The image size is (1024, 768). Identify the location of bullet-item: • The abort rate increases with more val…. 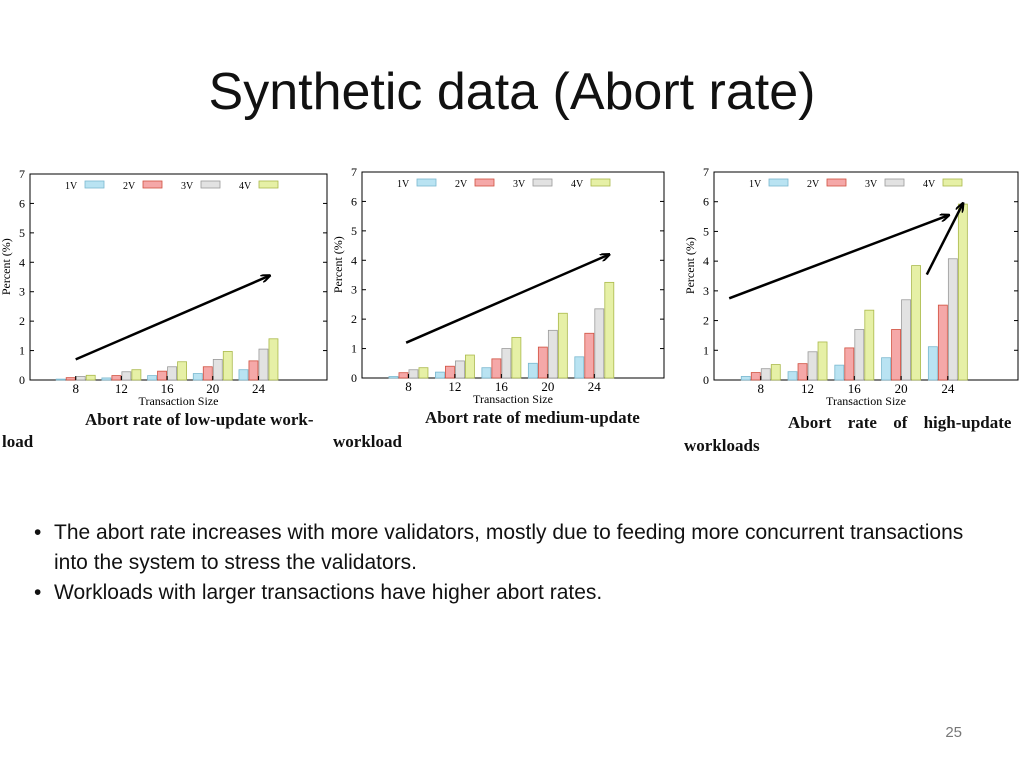
(512, 548).